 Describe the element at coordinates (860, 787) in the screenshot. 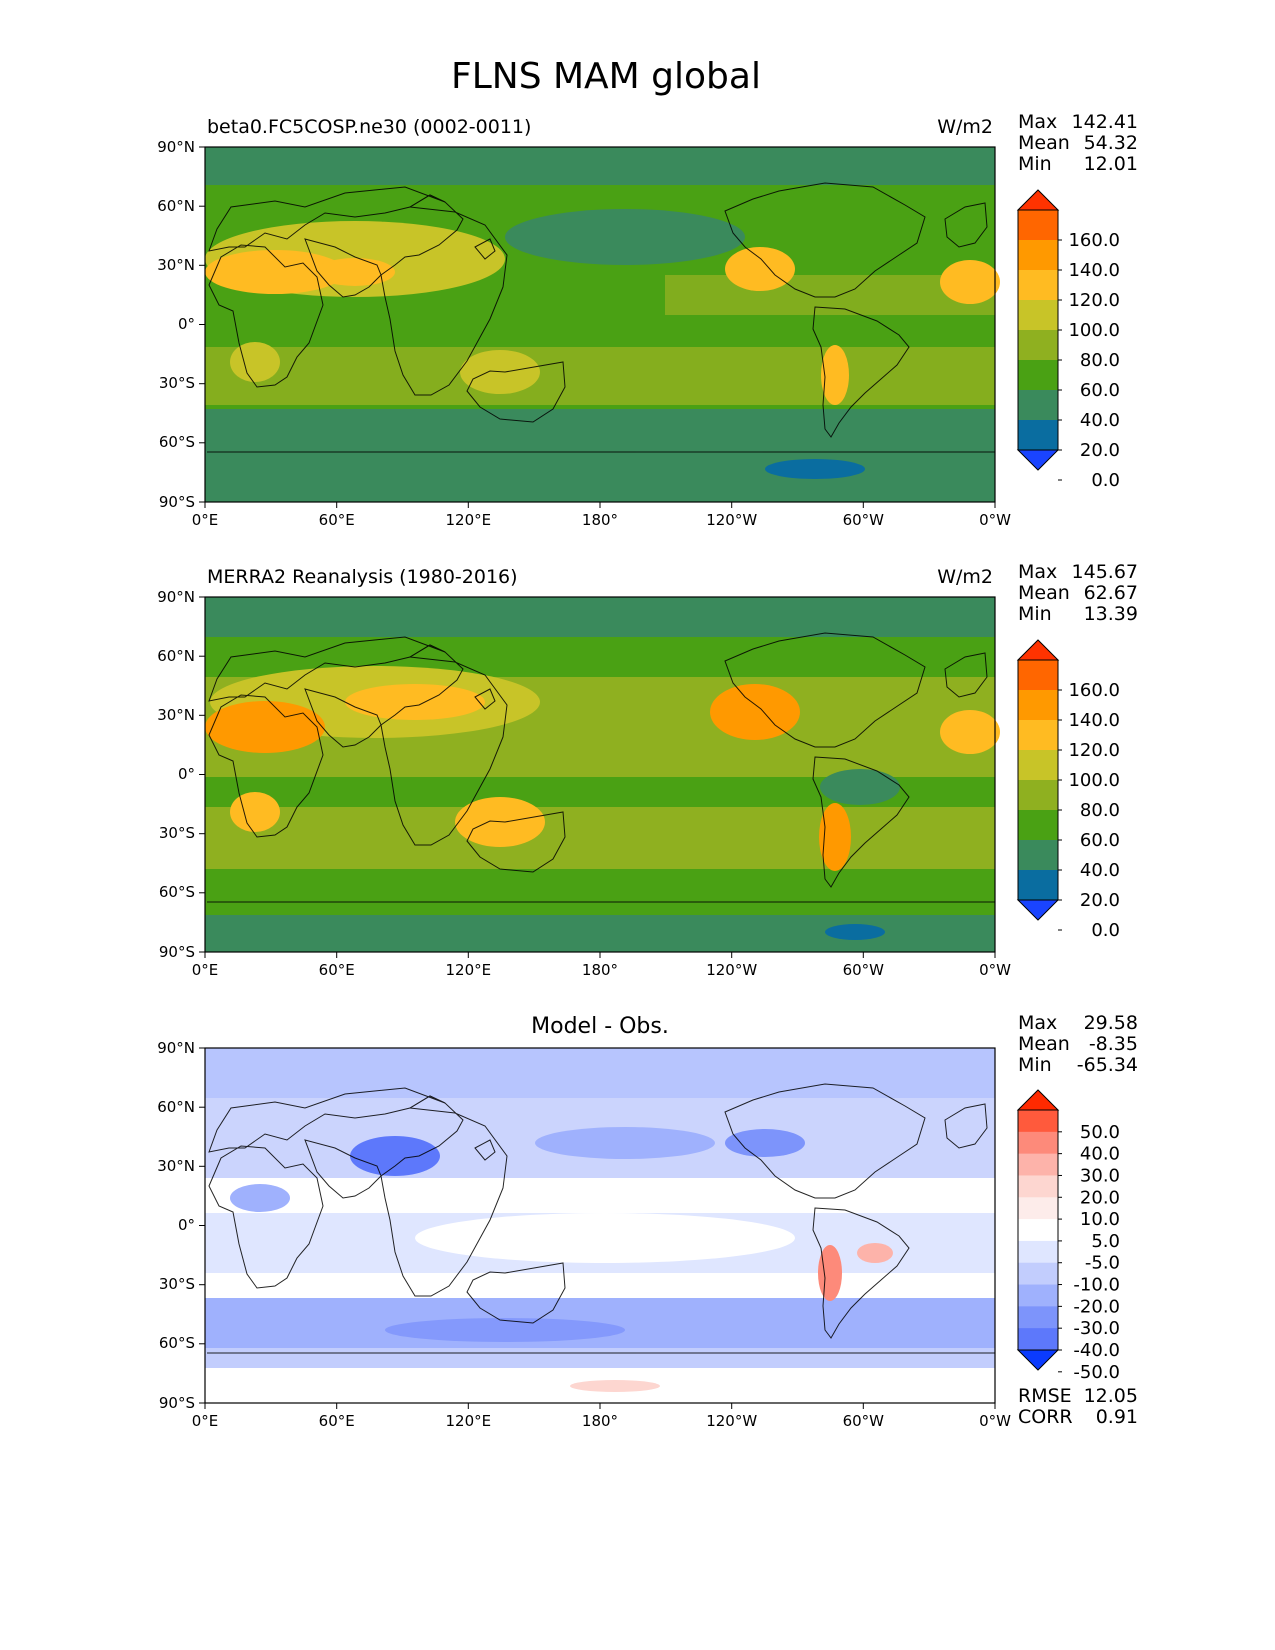

I see `map-ref-amazon-low` at that location.